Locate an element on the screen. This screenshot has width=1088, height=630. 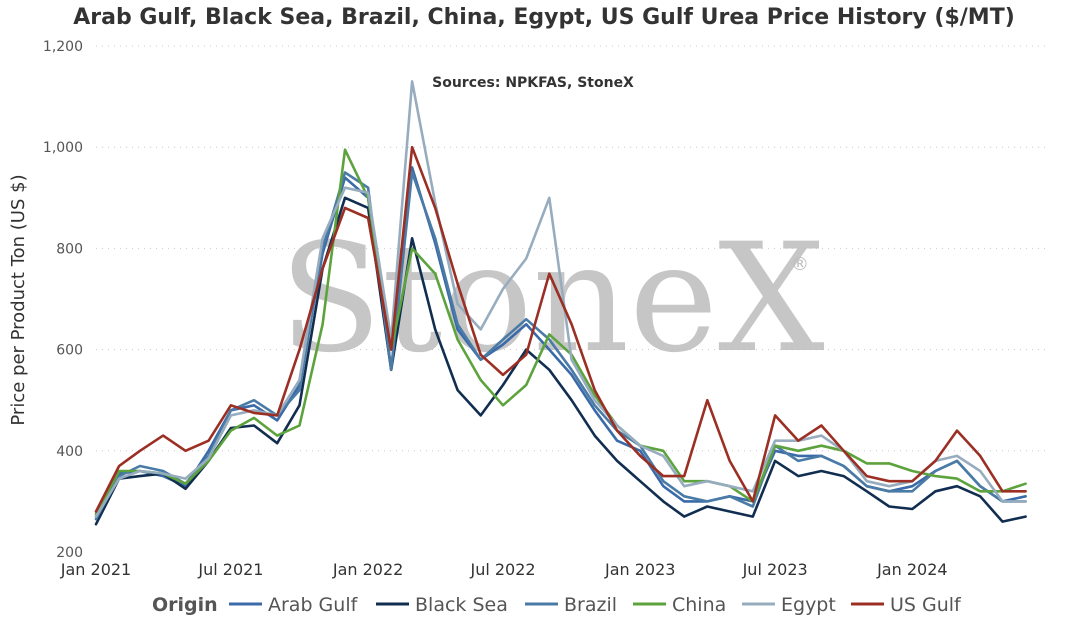
legend-item-black-sea: Black Sea is located at coordinates (461, 605).